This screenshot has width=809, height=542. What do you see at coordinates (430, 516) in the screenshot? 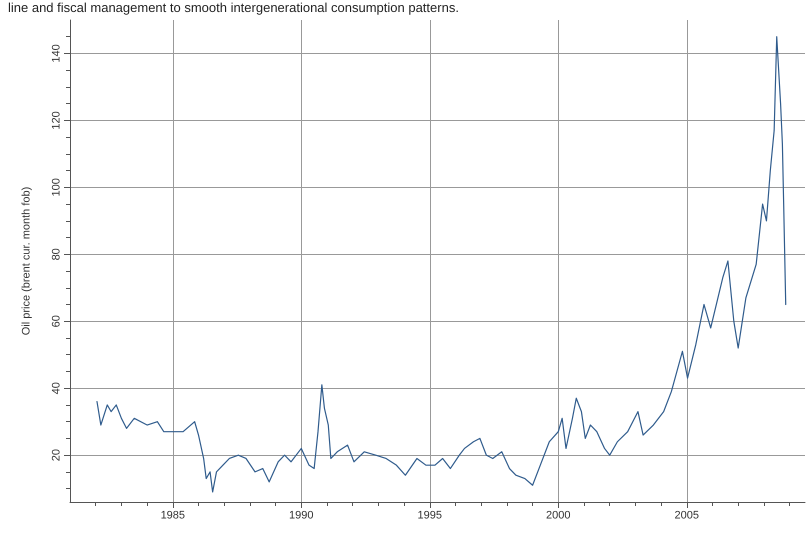
I see `x-tick-label: 1995` at bounding box center [430, 516].